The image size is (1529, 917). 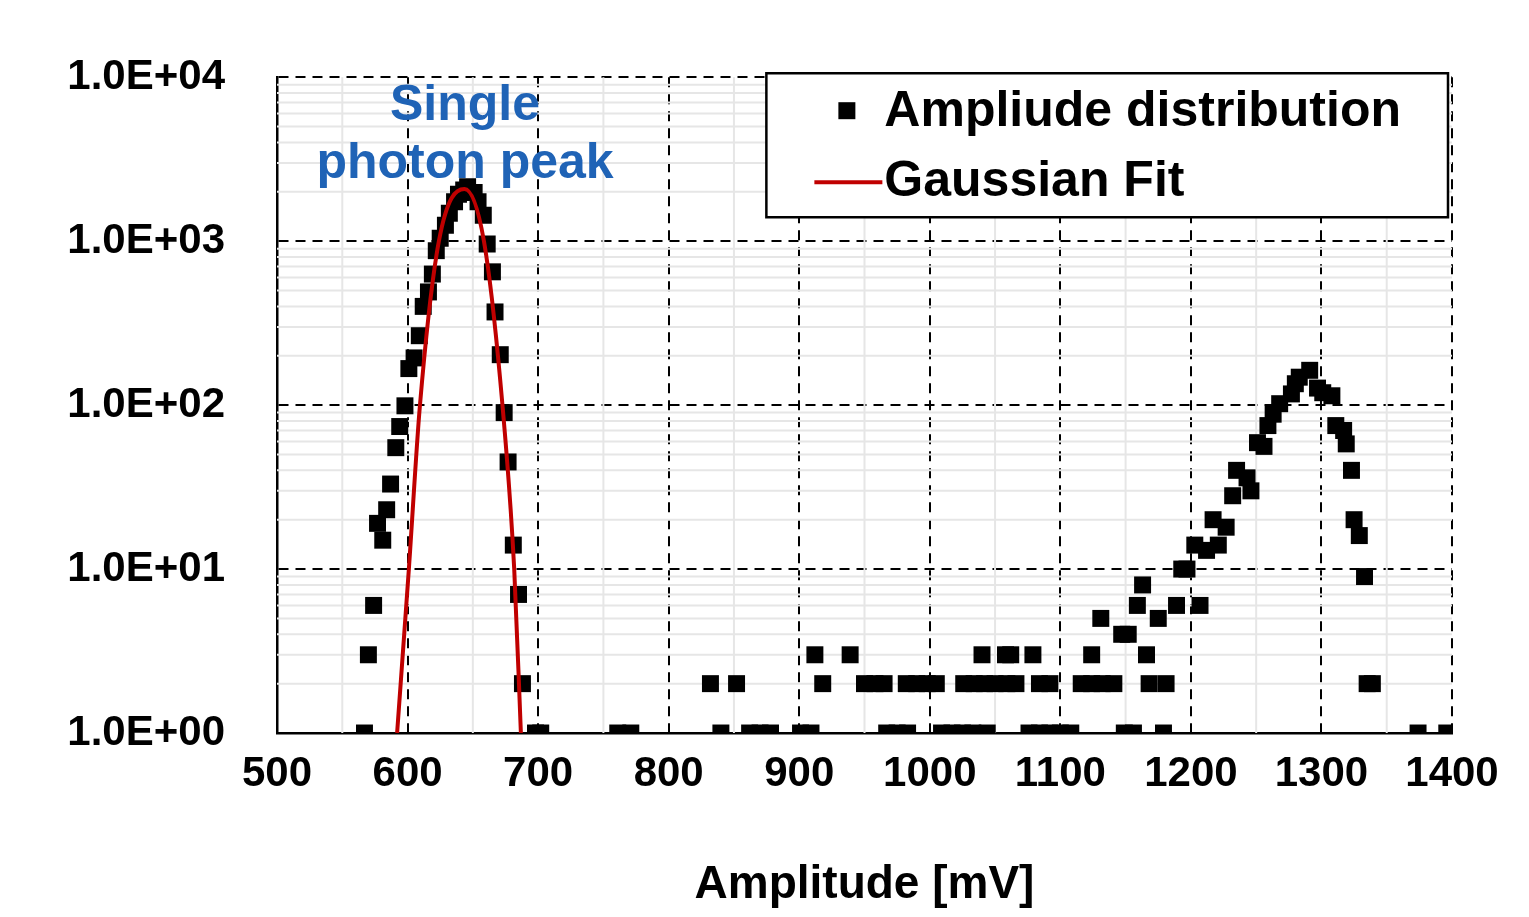 I want to click on annotation: Single photon peak, so click(x=465, y=131).